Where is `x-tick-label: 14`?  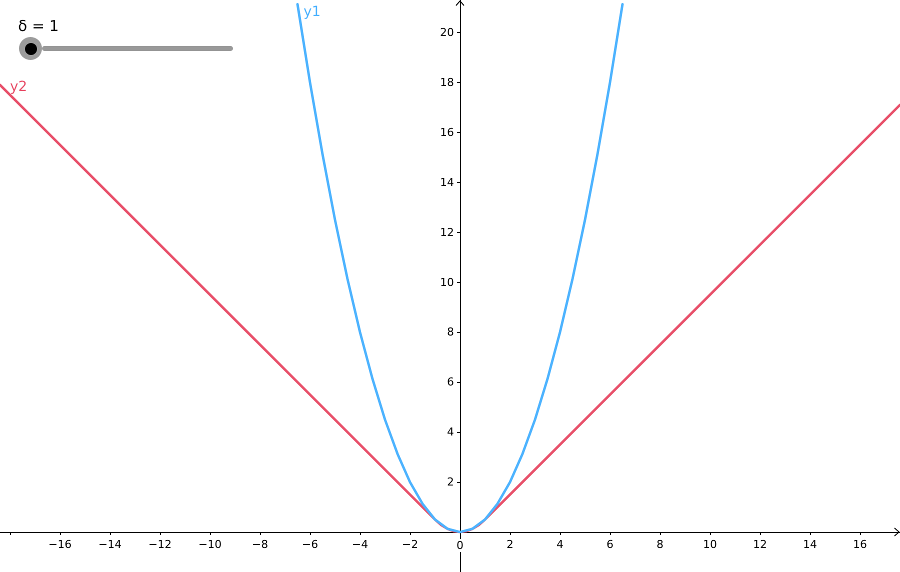
x-tick-label: 14 is located at coordinates (810, 545).